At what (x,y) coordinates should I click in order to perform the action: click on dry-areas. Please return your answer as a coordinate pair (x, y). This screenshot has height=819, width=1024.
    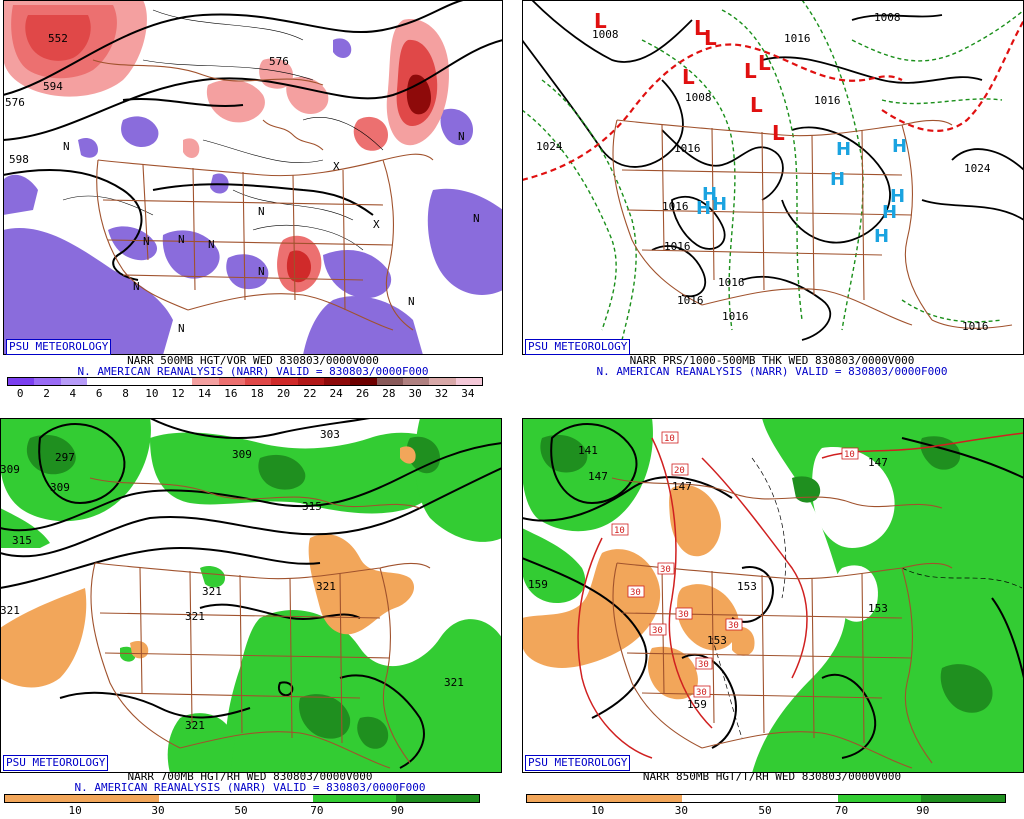
    Looking at the image, I should click on (208, 567).